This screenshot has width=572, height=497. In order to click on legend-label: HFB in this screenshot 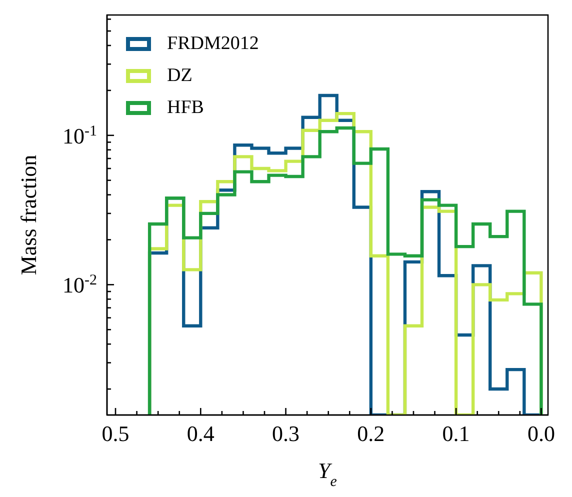, I will do `click(185, 108)`.